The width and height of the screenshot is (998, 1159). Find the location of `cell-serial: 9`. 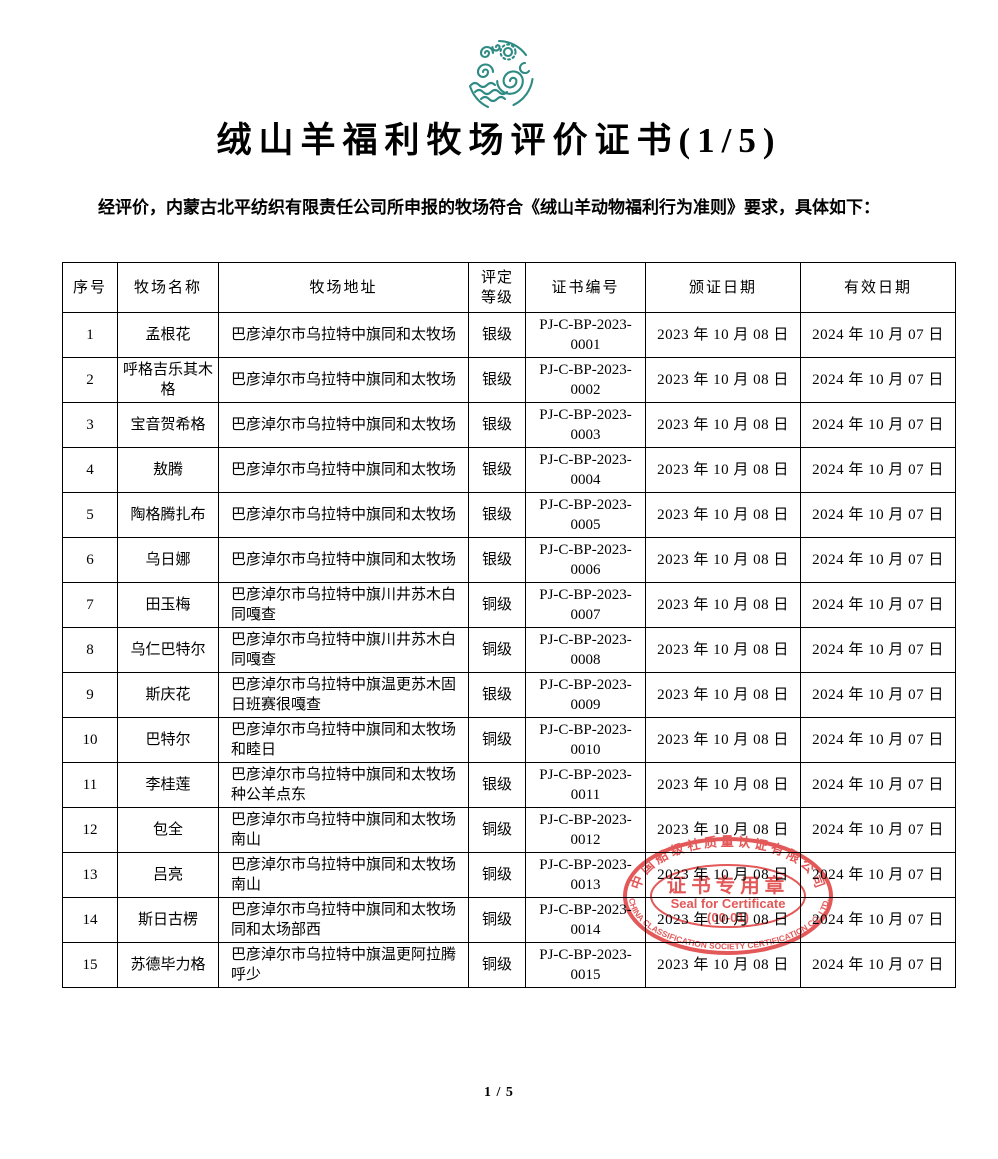

cell-serial: 9 is located at coordinates (90, 695).